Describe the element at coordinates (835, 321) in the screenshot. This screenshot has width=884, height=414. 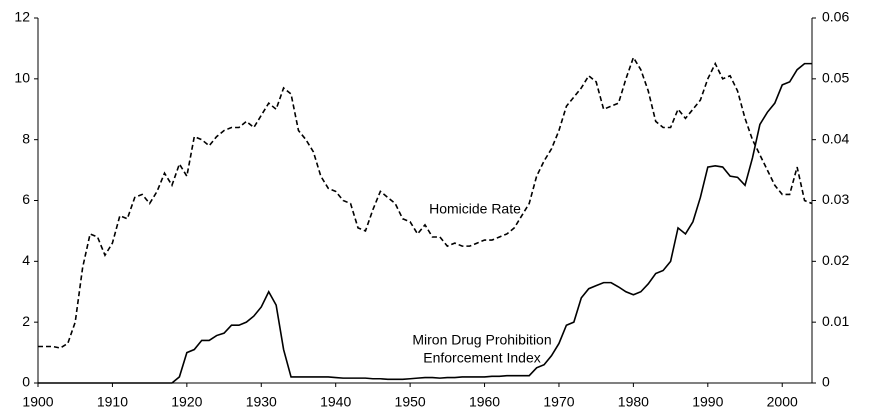
I see `y2-tick-label: 0.01` at that location.